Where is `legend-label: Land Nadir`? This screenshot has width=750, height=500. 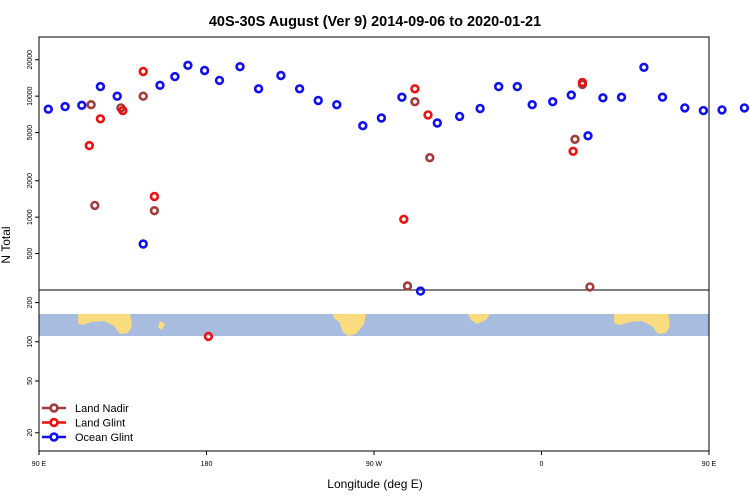
legend-label: Land Nadir is located at coordinates (102, 409).